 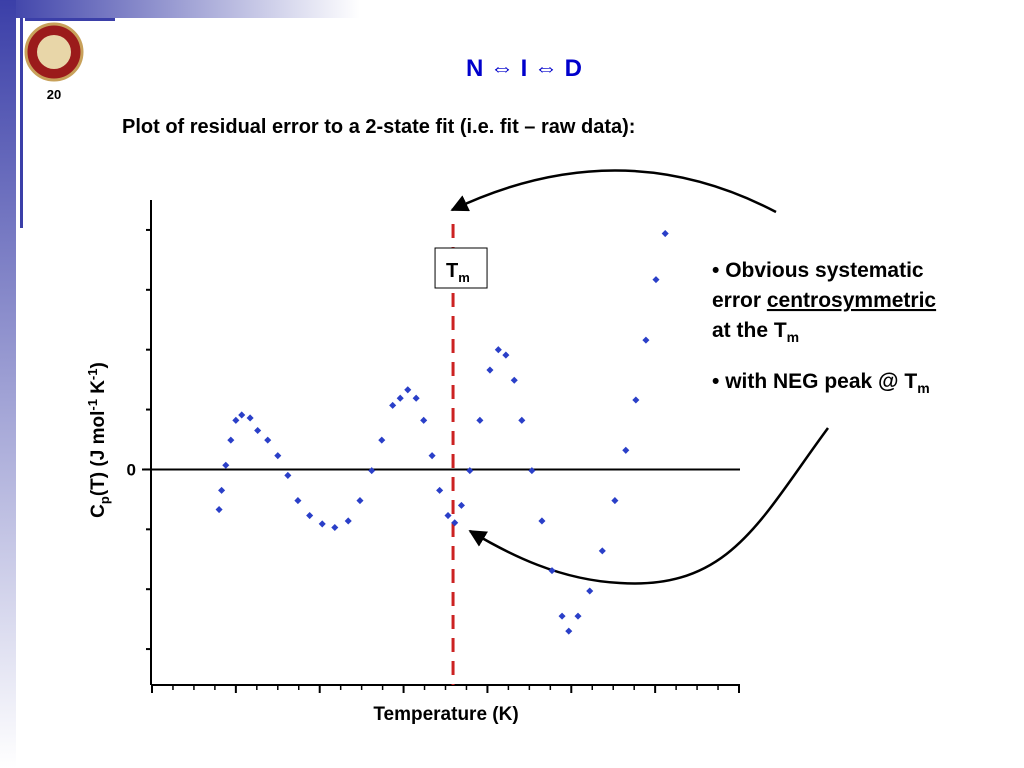 What do you see at coordinates (21, 123) in the screenshot?
I see `left-rule` at bounding box center [21, 123].